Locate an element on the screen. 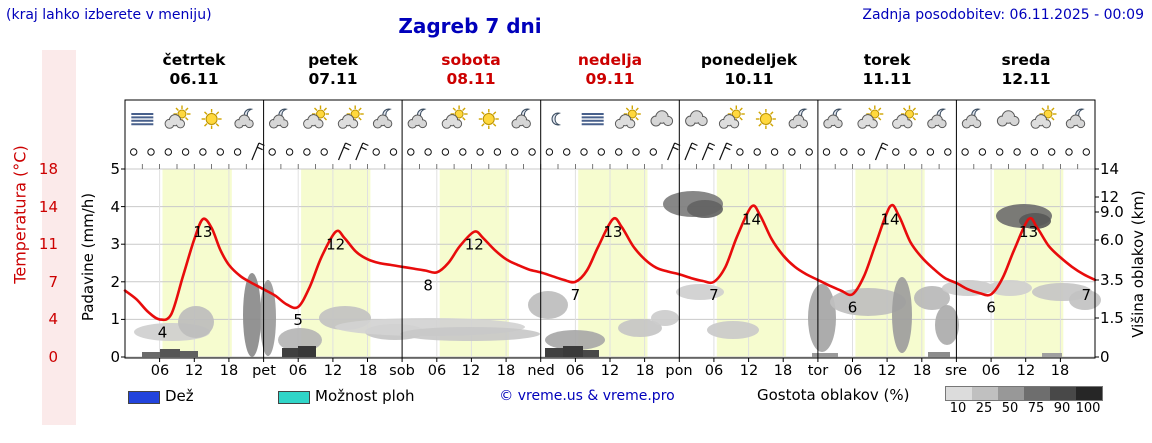 The height and width of the screenshot is (443, 1152). rain-legend-label: Dež is located at coordinates (179, 396).